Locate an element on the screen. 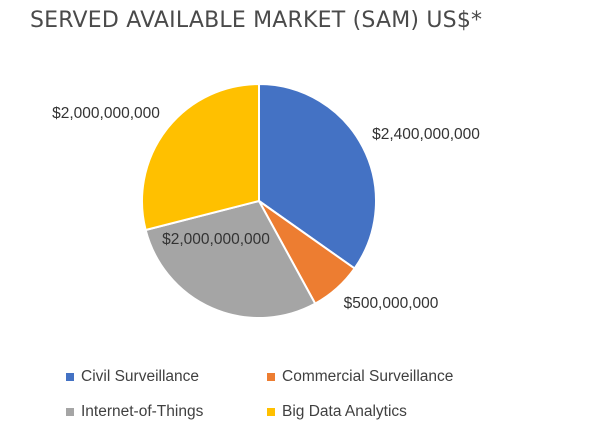 The image size is (591, 427). legend-label-commercial-surveillance: Commercial Surveillance is located at coordinates (368, 376).